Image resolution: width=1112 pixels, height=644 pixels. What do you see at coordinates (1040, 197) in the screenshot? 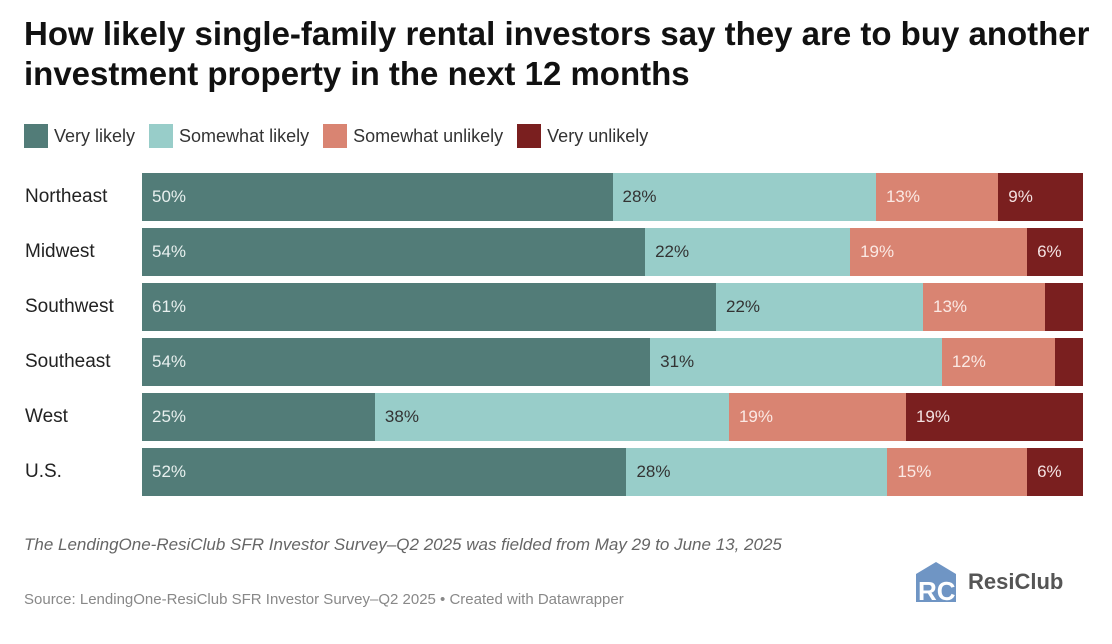
I see `bar-segment: 9%` at bounding box center [1040, 197].